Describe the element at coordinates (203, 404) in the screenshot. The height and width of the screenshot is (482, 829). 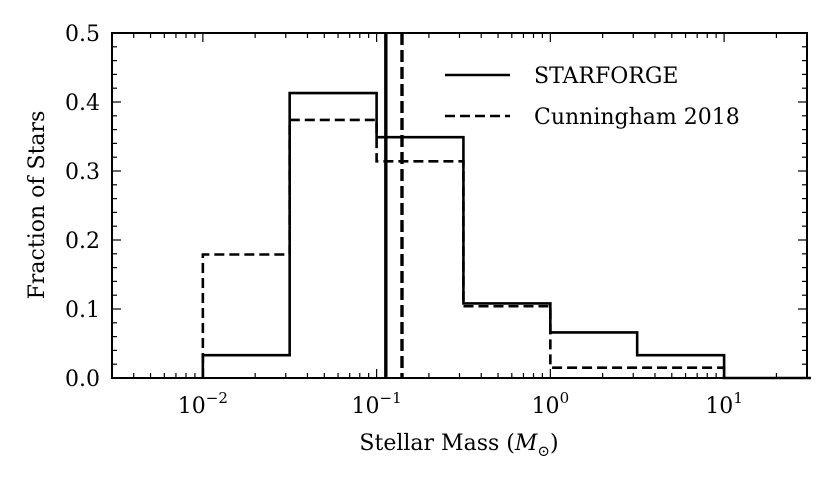
I see `x-tick-label: 10⁻²` at that location.